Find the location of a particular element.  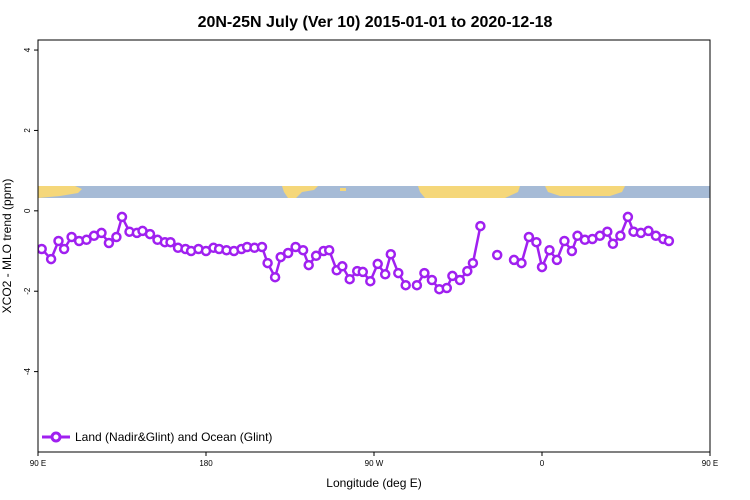

y-tick-label: -4 is located at coordinates (27, 372).